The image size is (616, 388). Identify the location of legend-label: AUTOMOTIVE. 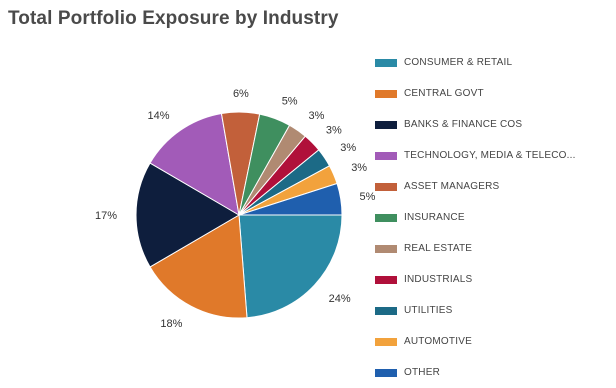
(438, 341).